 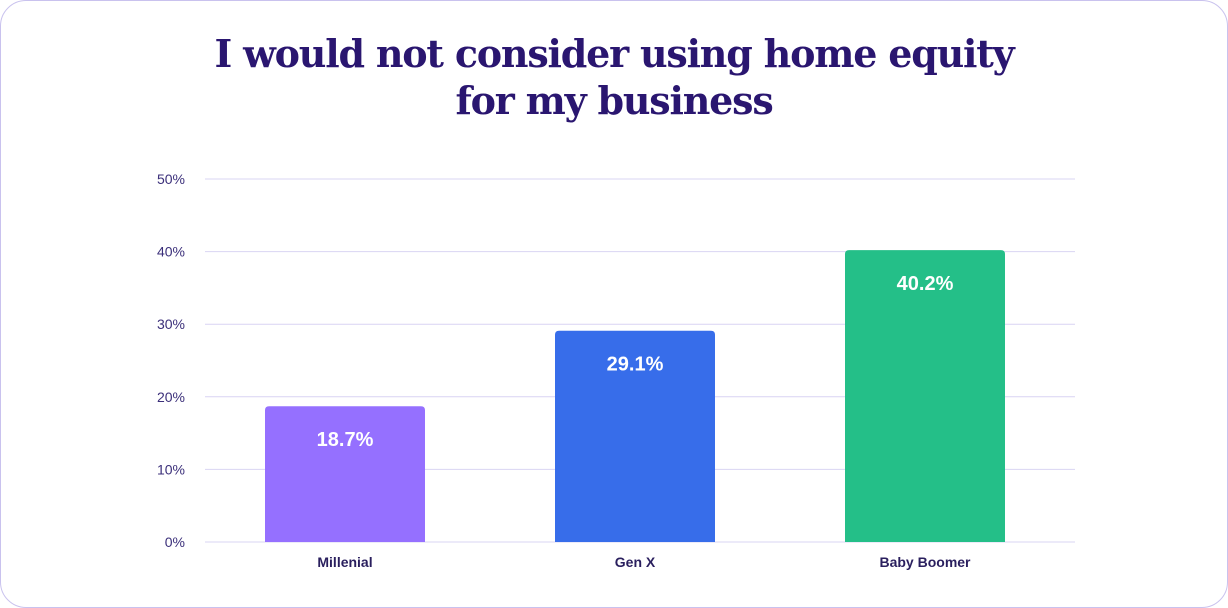 I want to click on y-tick-label: 50%, so click(x=171, y=179).